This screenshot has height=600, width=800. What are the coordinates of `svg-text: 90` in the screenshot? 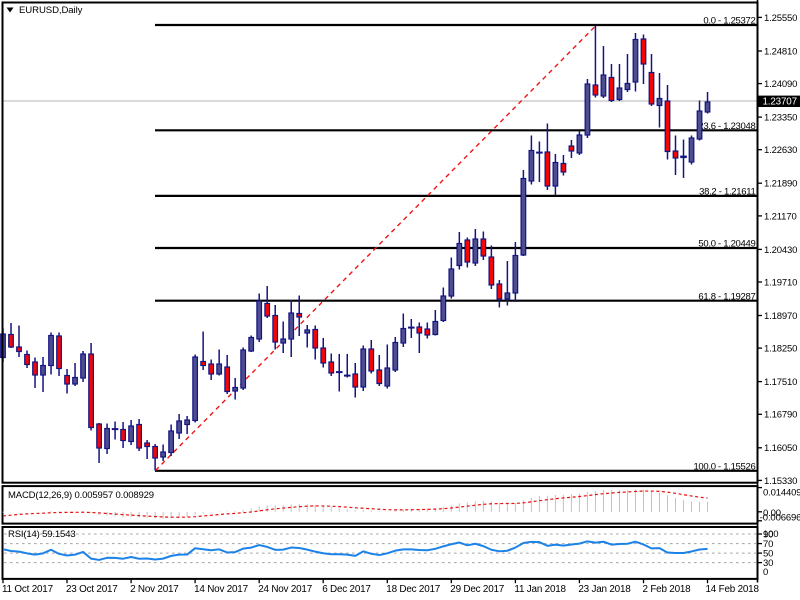 It's located at (768, 534).